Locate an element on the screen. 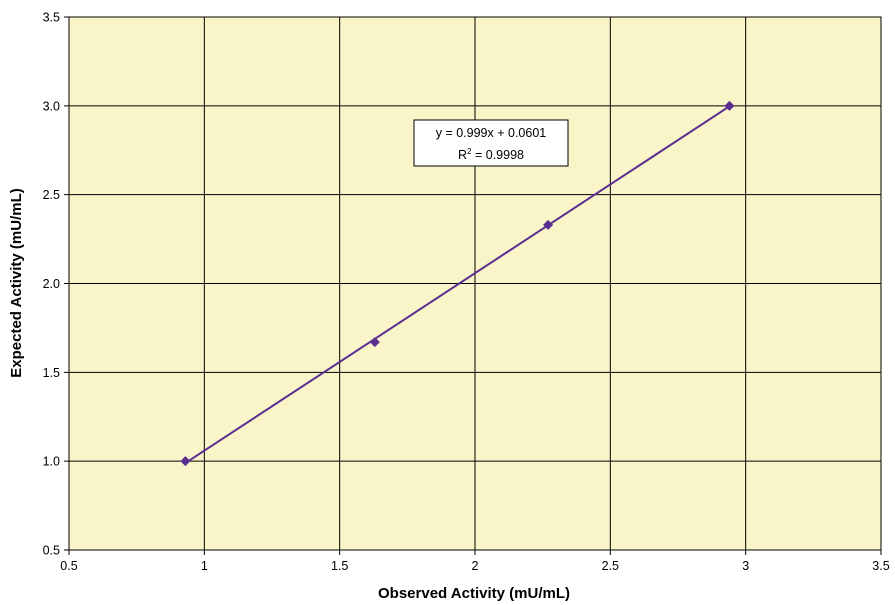  r-squared-value: = 0.9998 is located at coordinates (498, 155).